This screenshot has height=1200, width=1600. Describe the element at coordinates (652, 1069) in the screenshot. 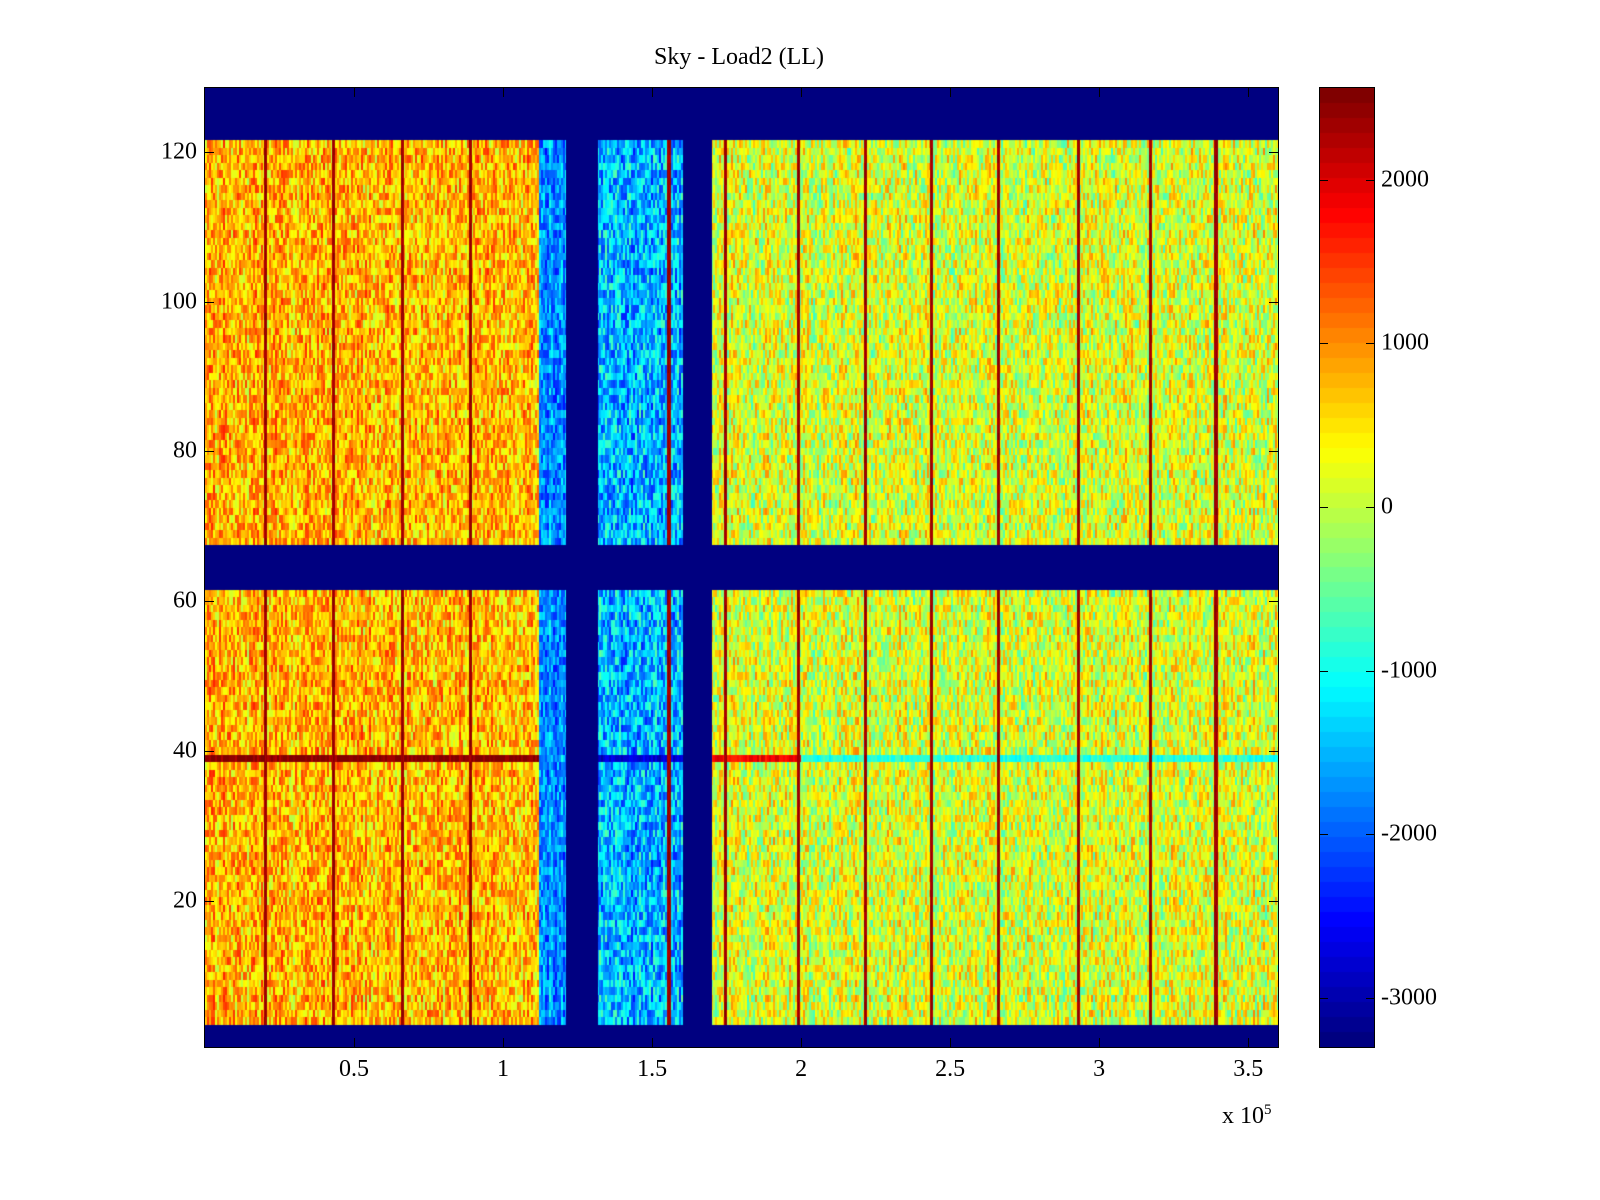

I see `x-tick-label: 1.5` at that location.